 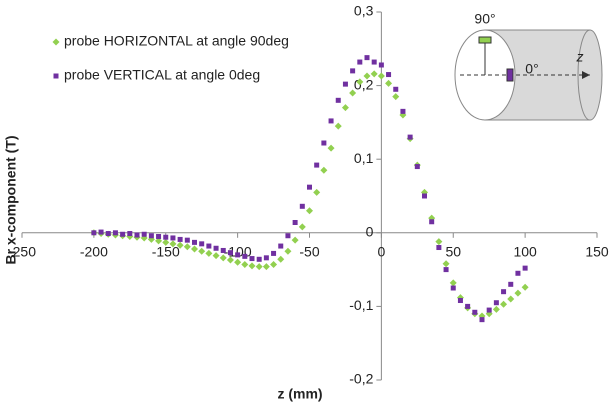 I want to click on legend-label: probe VERTICAL at angle 0deg, so click(x=162, y=75).